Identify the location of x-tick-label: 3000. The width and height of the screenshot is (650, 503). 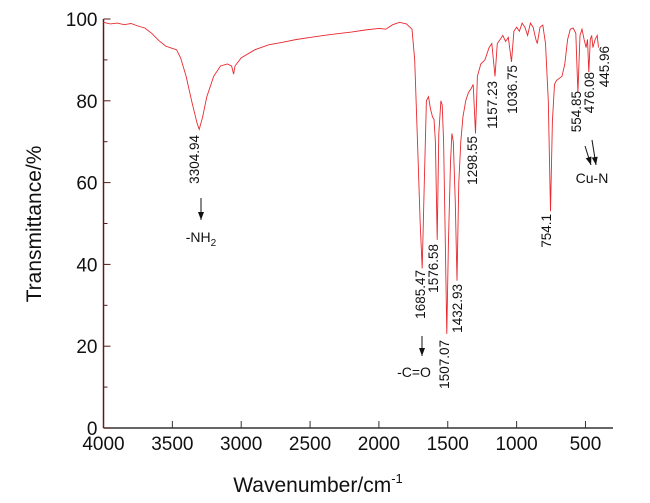
(241, 444).